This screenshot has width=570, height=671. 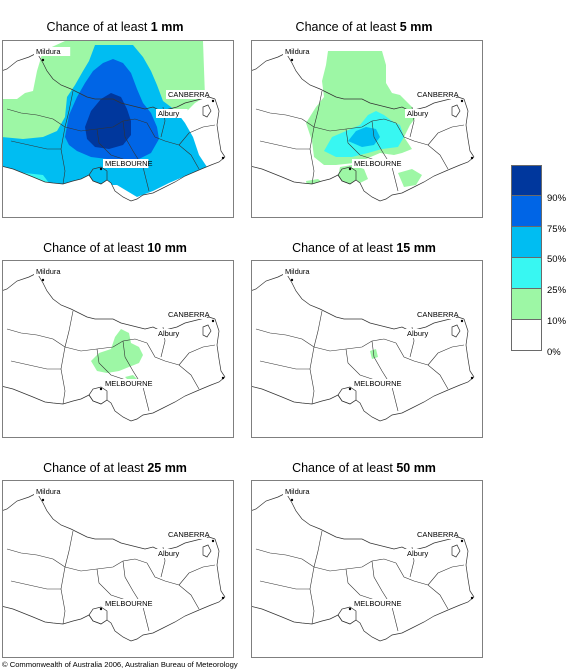 I want to click on map-panel-3: Mildura CANBERRA Albury MELBOURNE, so click(x=118, y=349).